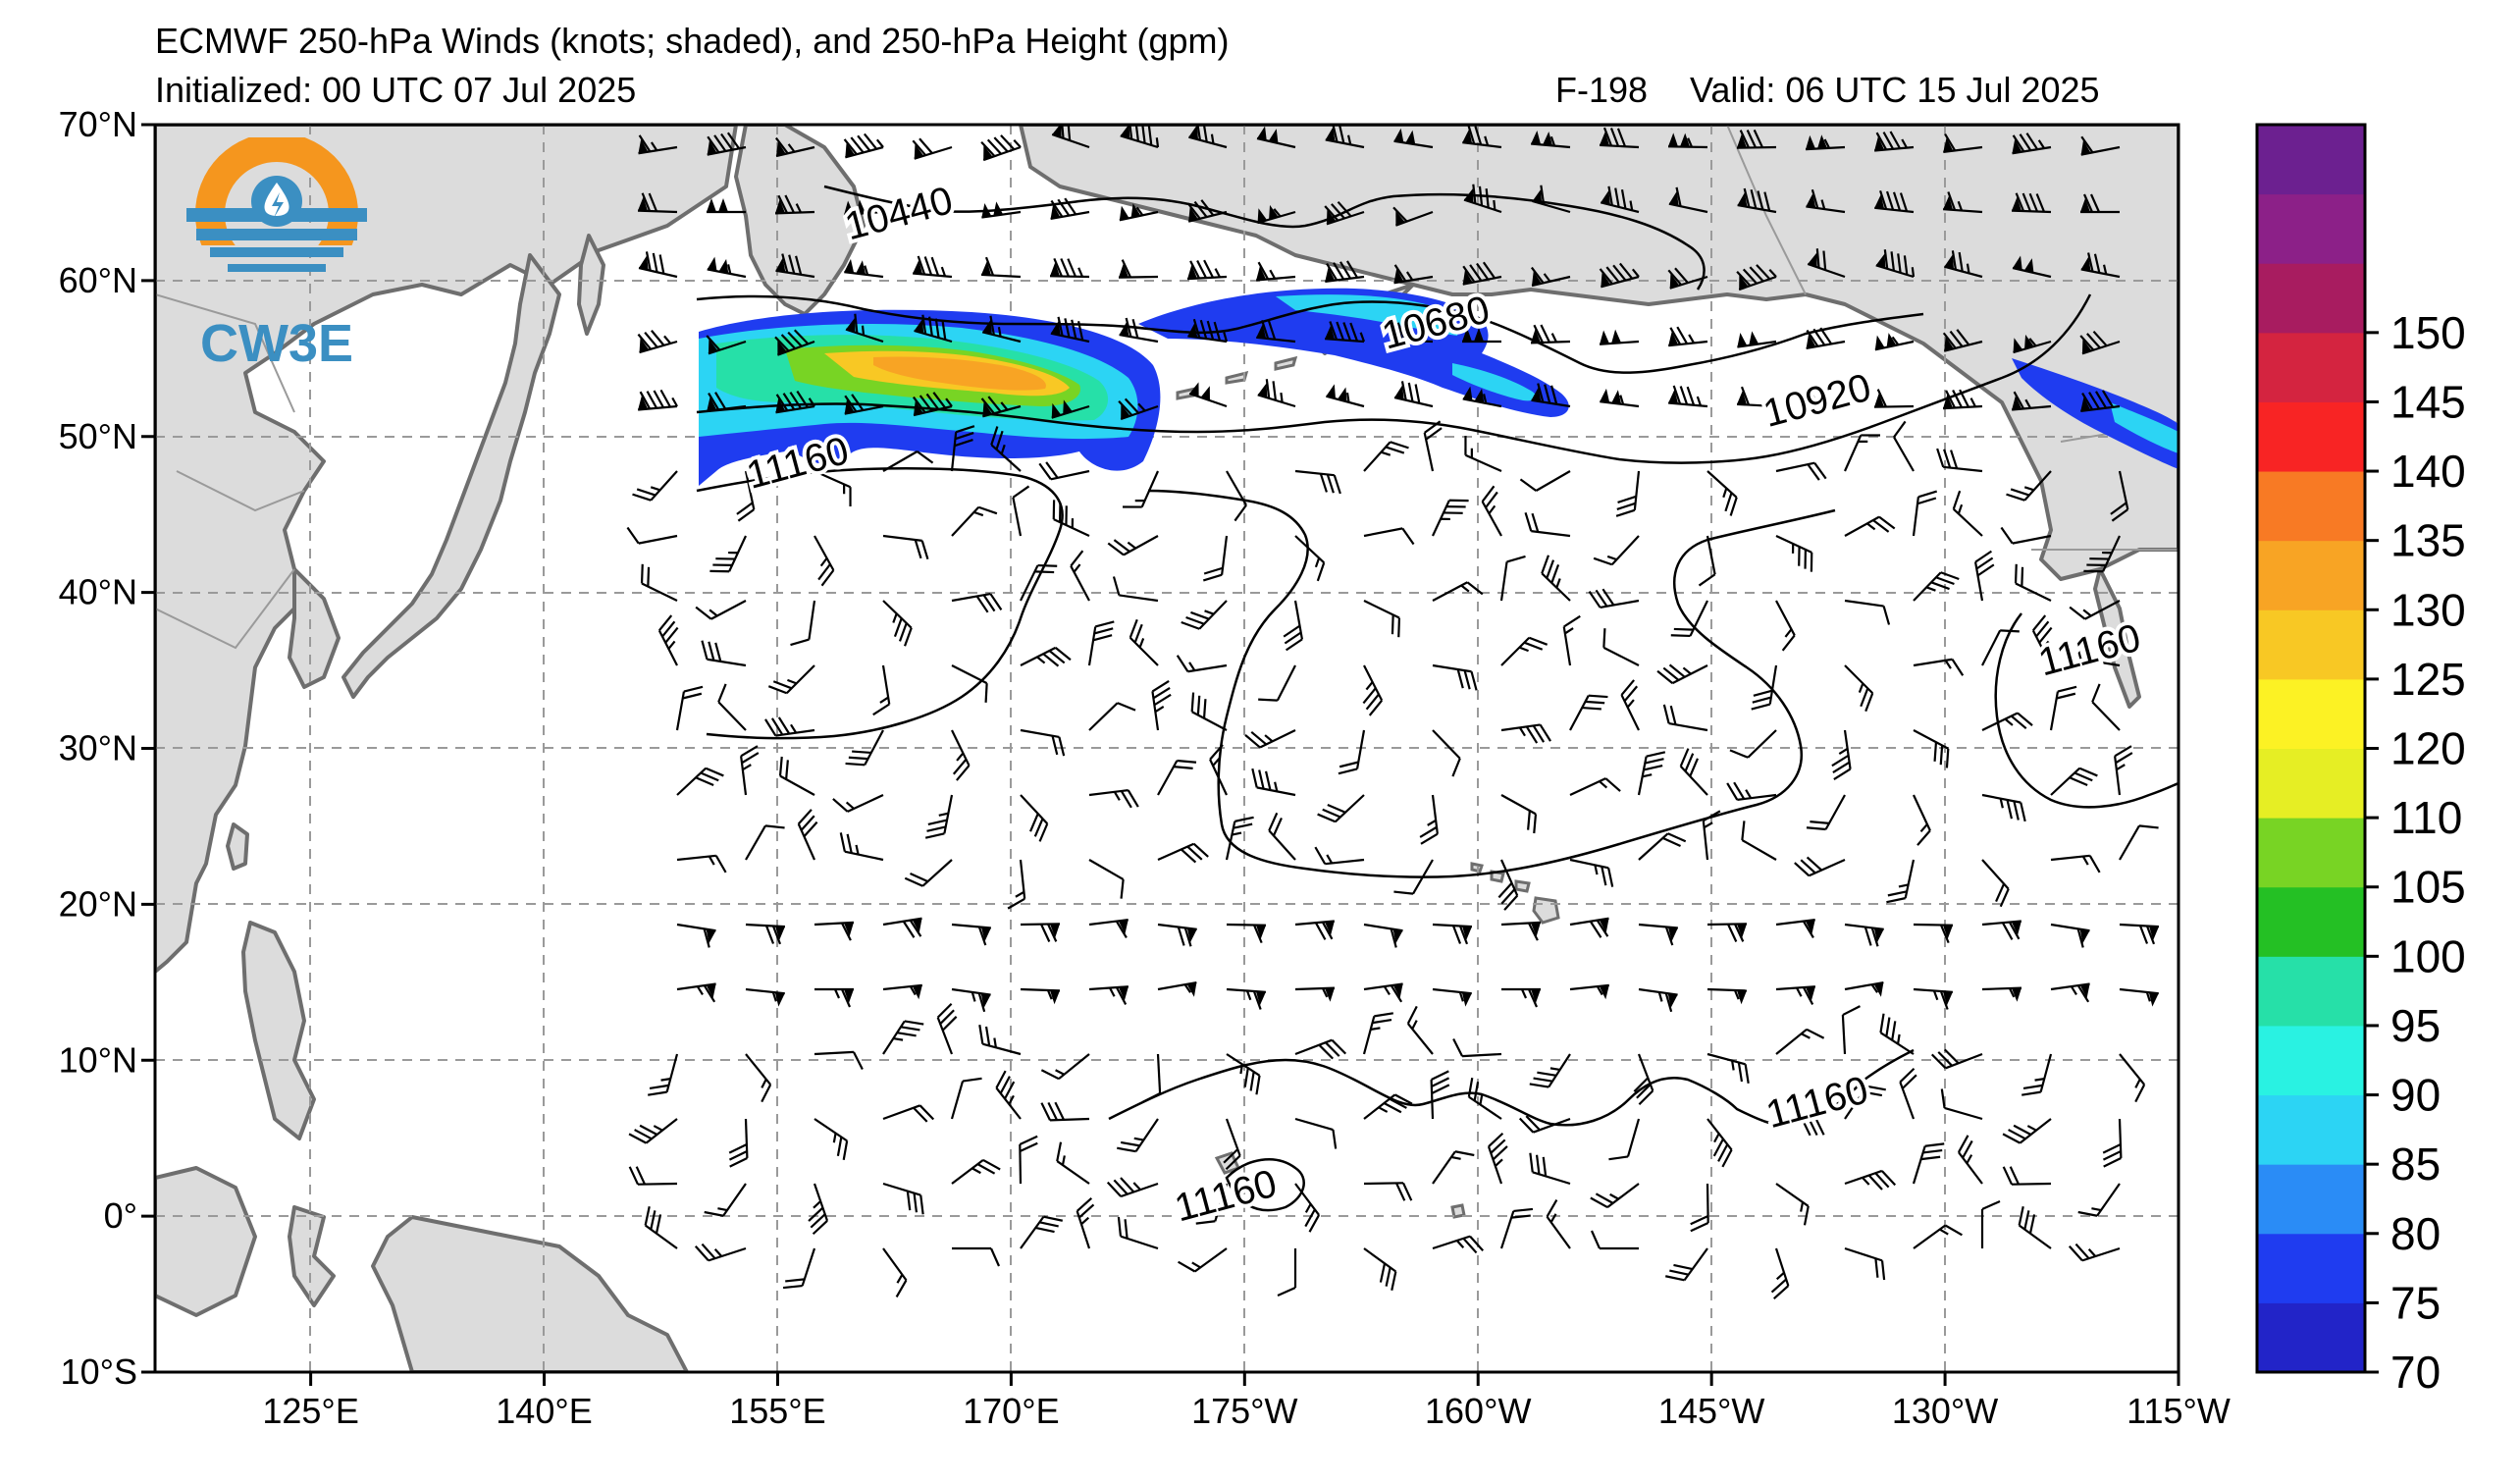 This screenshot has height=1483, width=2520. I want to click on new-guinea, so click(530, 1294).